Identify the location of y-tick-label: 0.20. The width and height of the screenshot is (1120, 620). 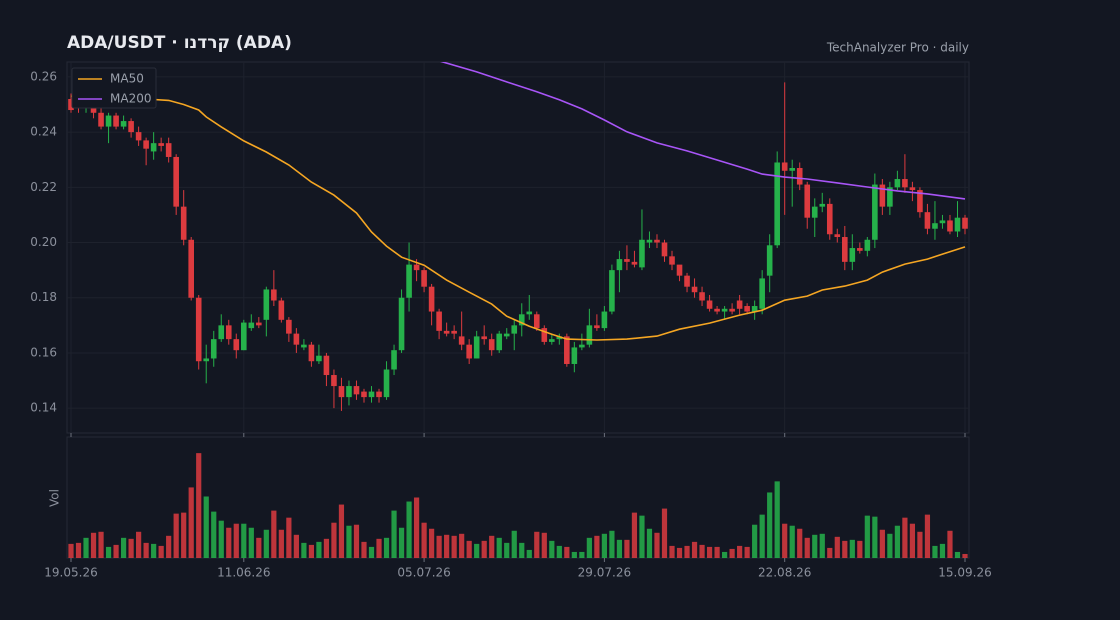
(43, 242).